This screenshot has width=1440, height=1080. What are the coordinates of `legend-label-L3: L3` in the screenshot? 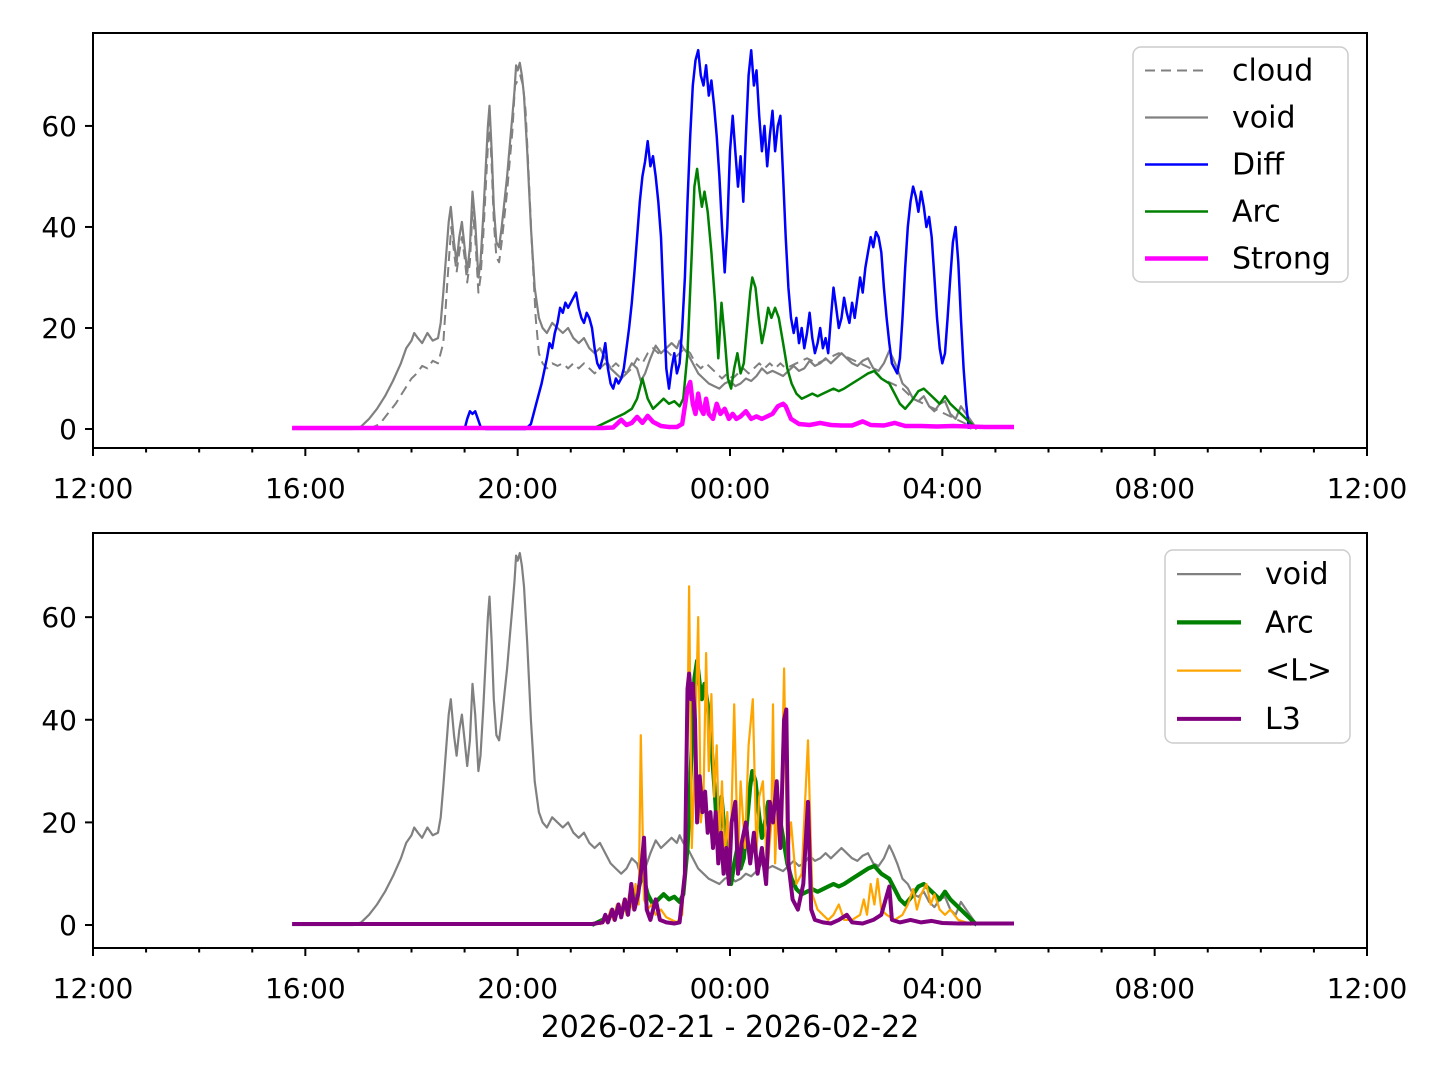 It's located at (1283, 719).